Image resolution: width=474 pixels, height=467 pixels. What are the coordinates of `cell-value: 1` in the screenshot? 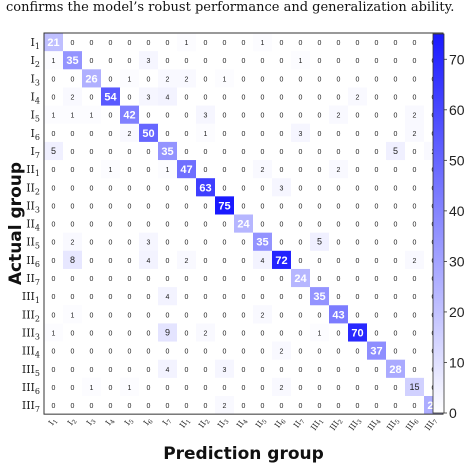 It's located at (54, 116).